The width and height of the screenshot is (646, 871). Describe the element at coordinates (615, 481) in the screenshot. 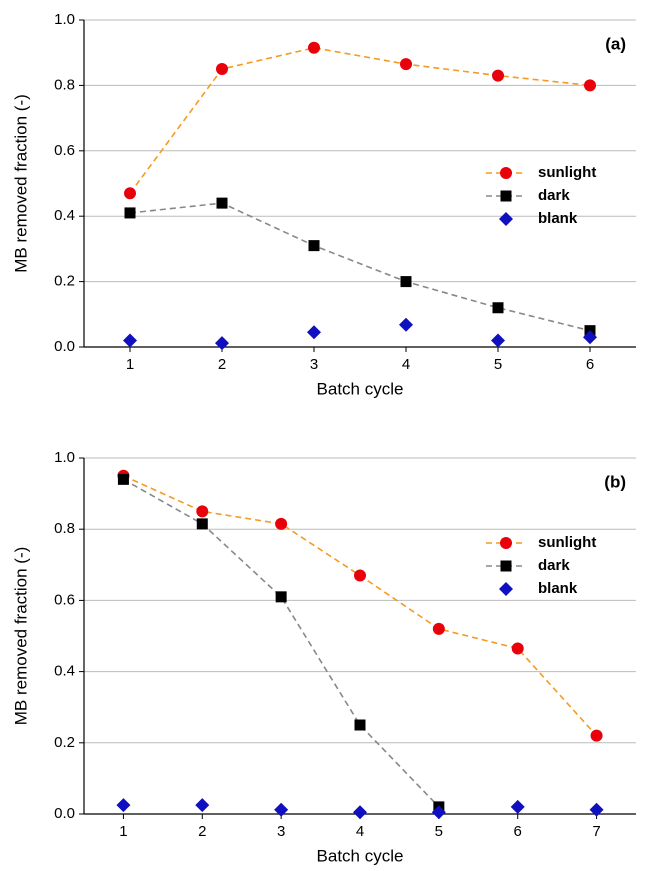

I see `annotation: (b)` at that location.